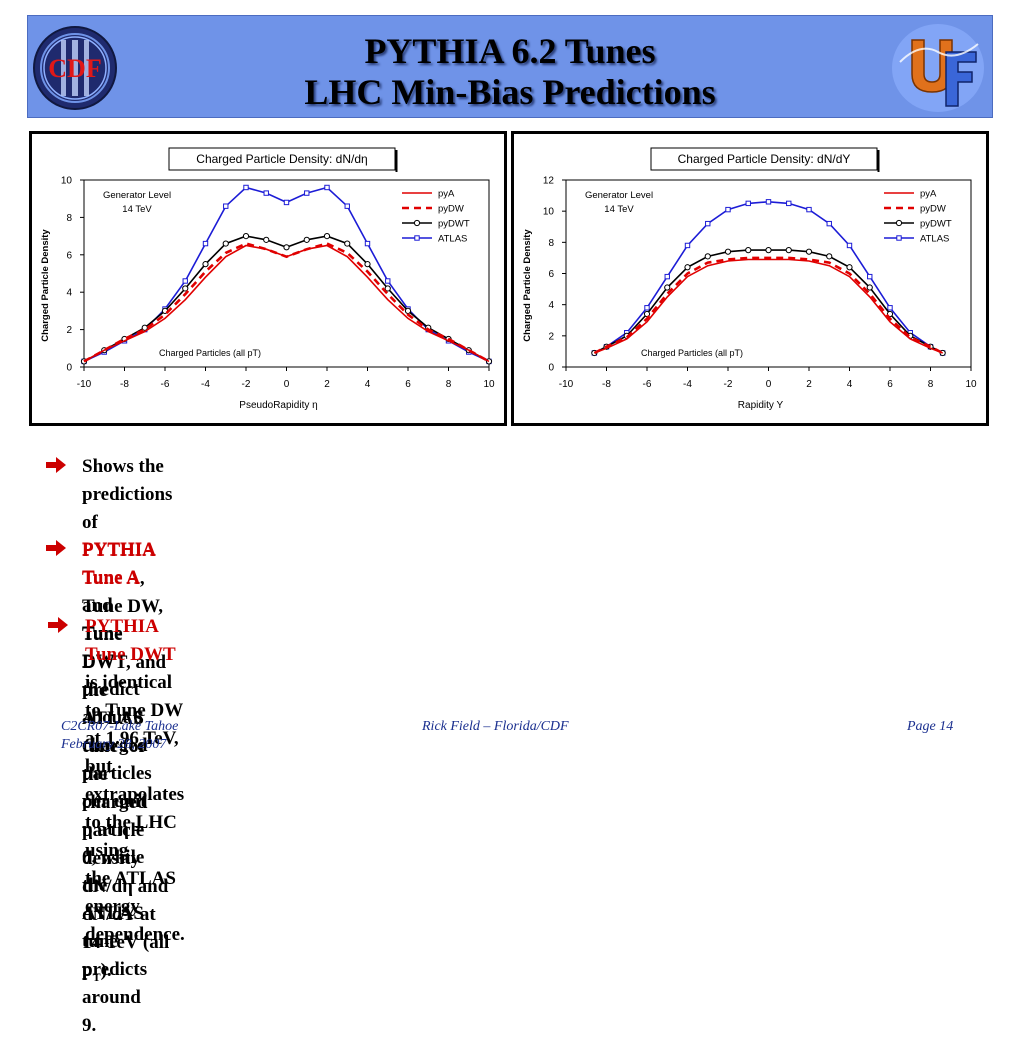 The width and height of the screenshot is (1024, 1040). What do you see at coordinates (687, 384) in the screenshot?
I see `chart2-x-tick-label: -4` at bounding box center [687, 384].